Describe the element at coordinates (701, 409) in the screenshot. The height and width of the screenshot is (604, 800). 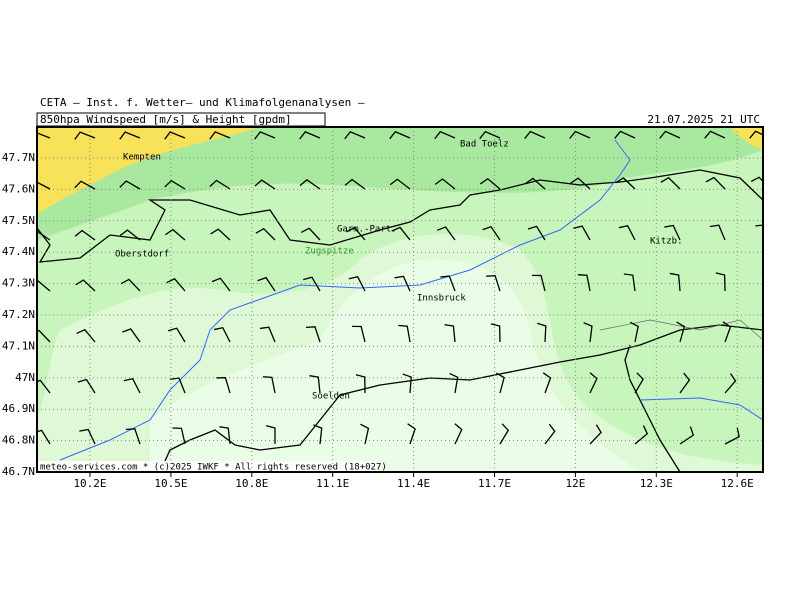
I see `river` at that location.